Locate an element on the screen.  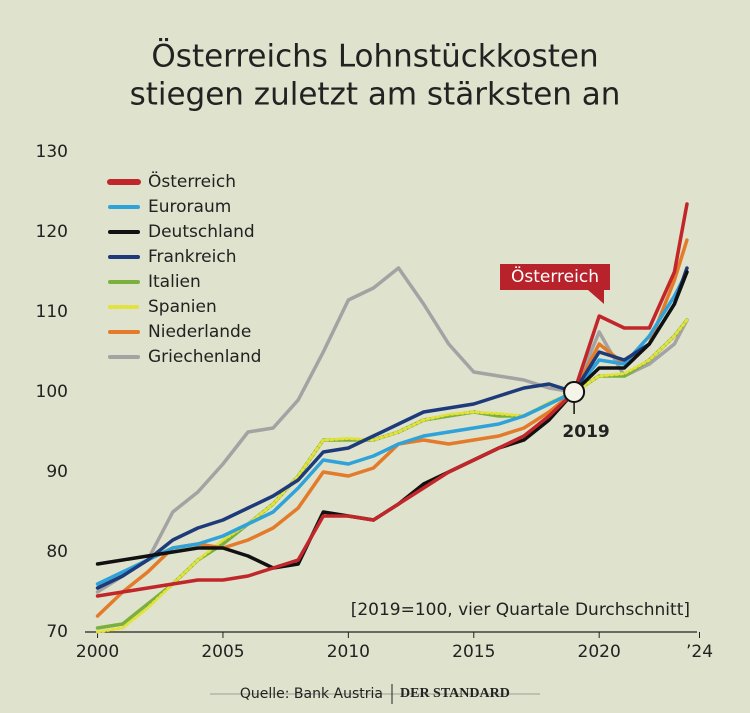
chart-title: stiegen zuletzt am stärksten an is located at coordinates (375, 95).